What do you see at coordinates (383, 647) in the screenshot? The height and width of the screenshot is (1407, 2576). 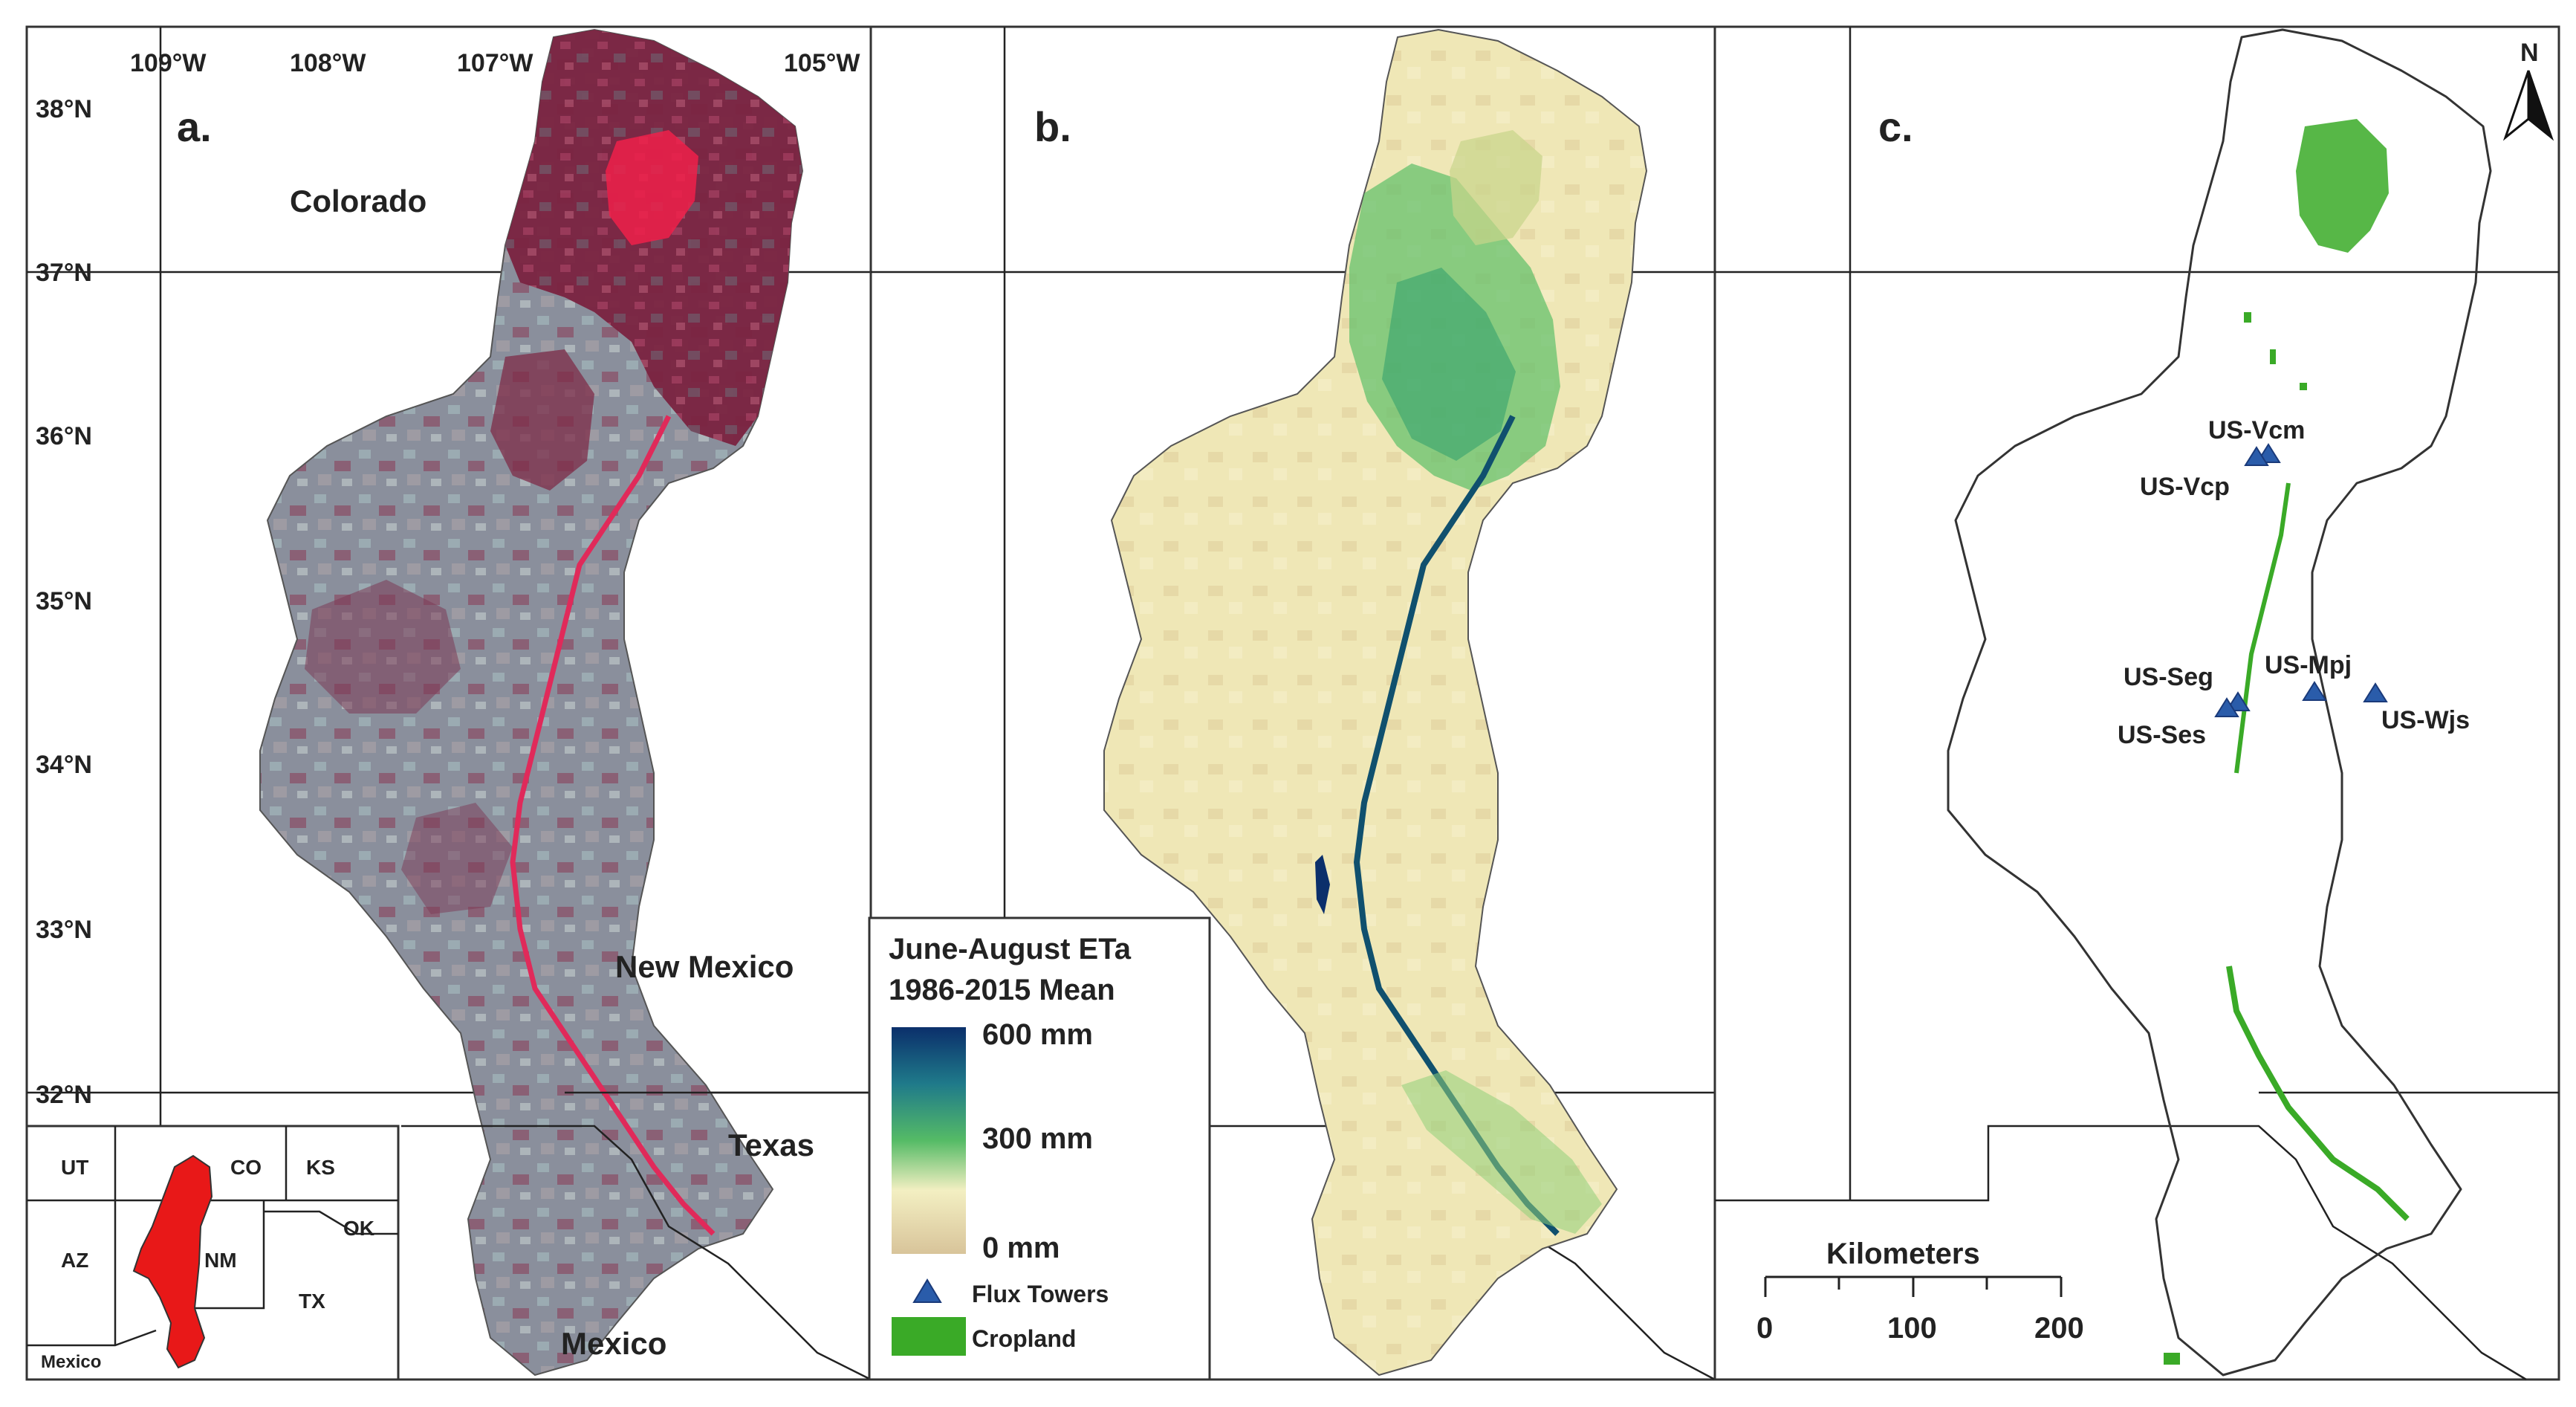 I see `western-vegetation-zone` at bounding box center [383, 647].